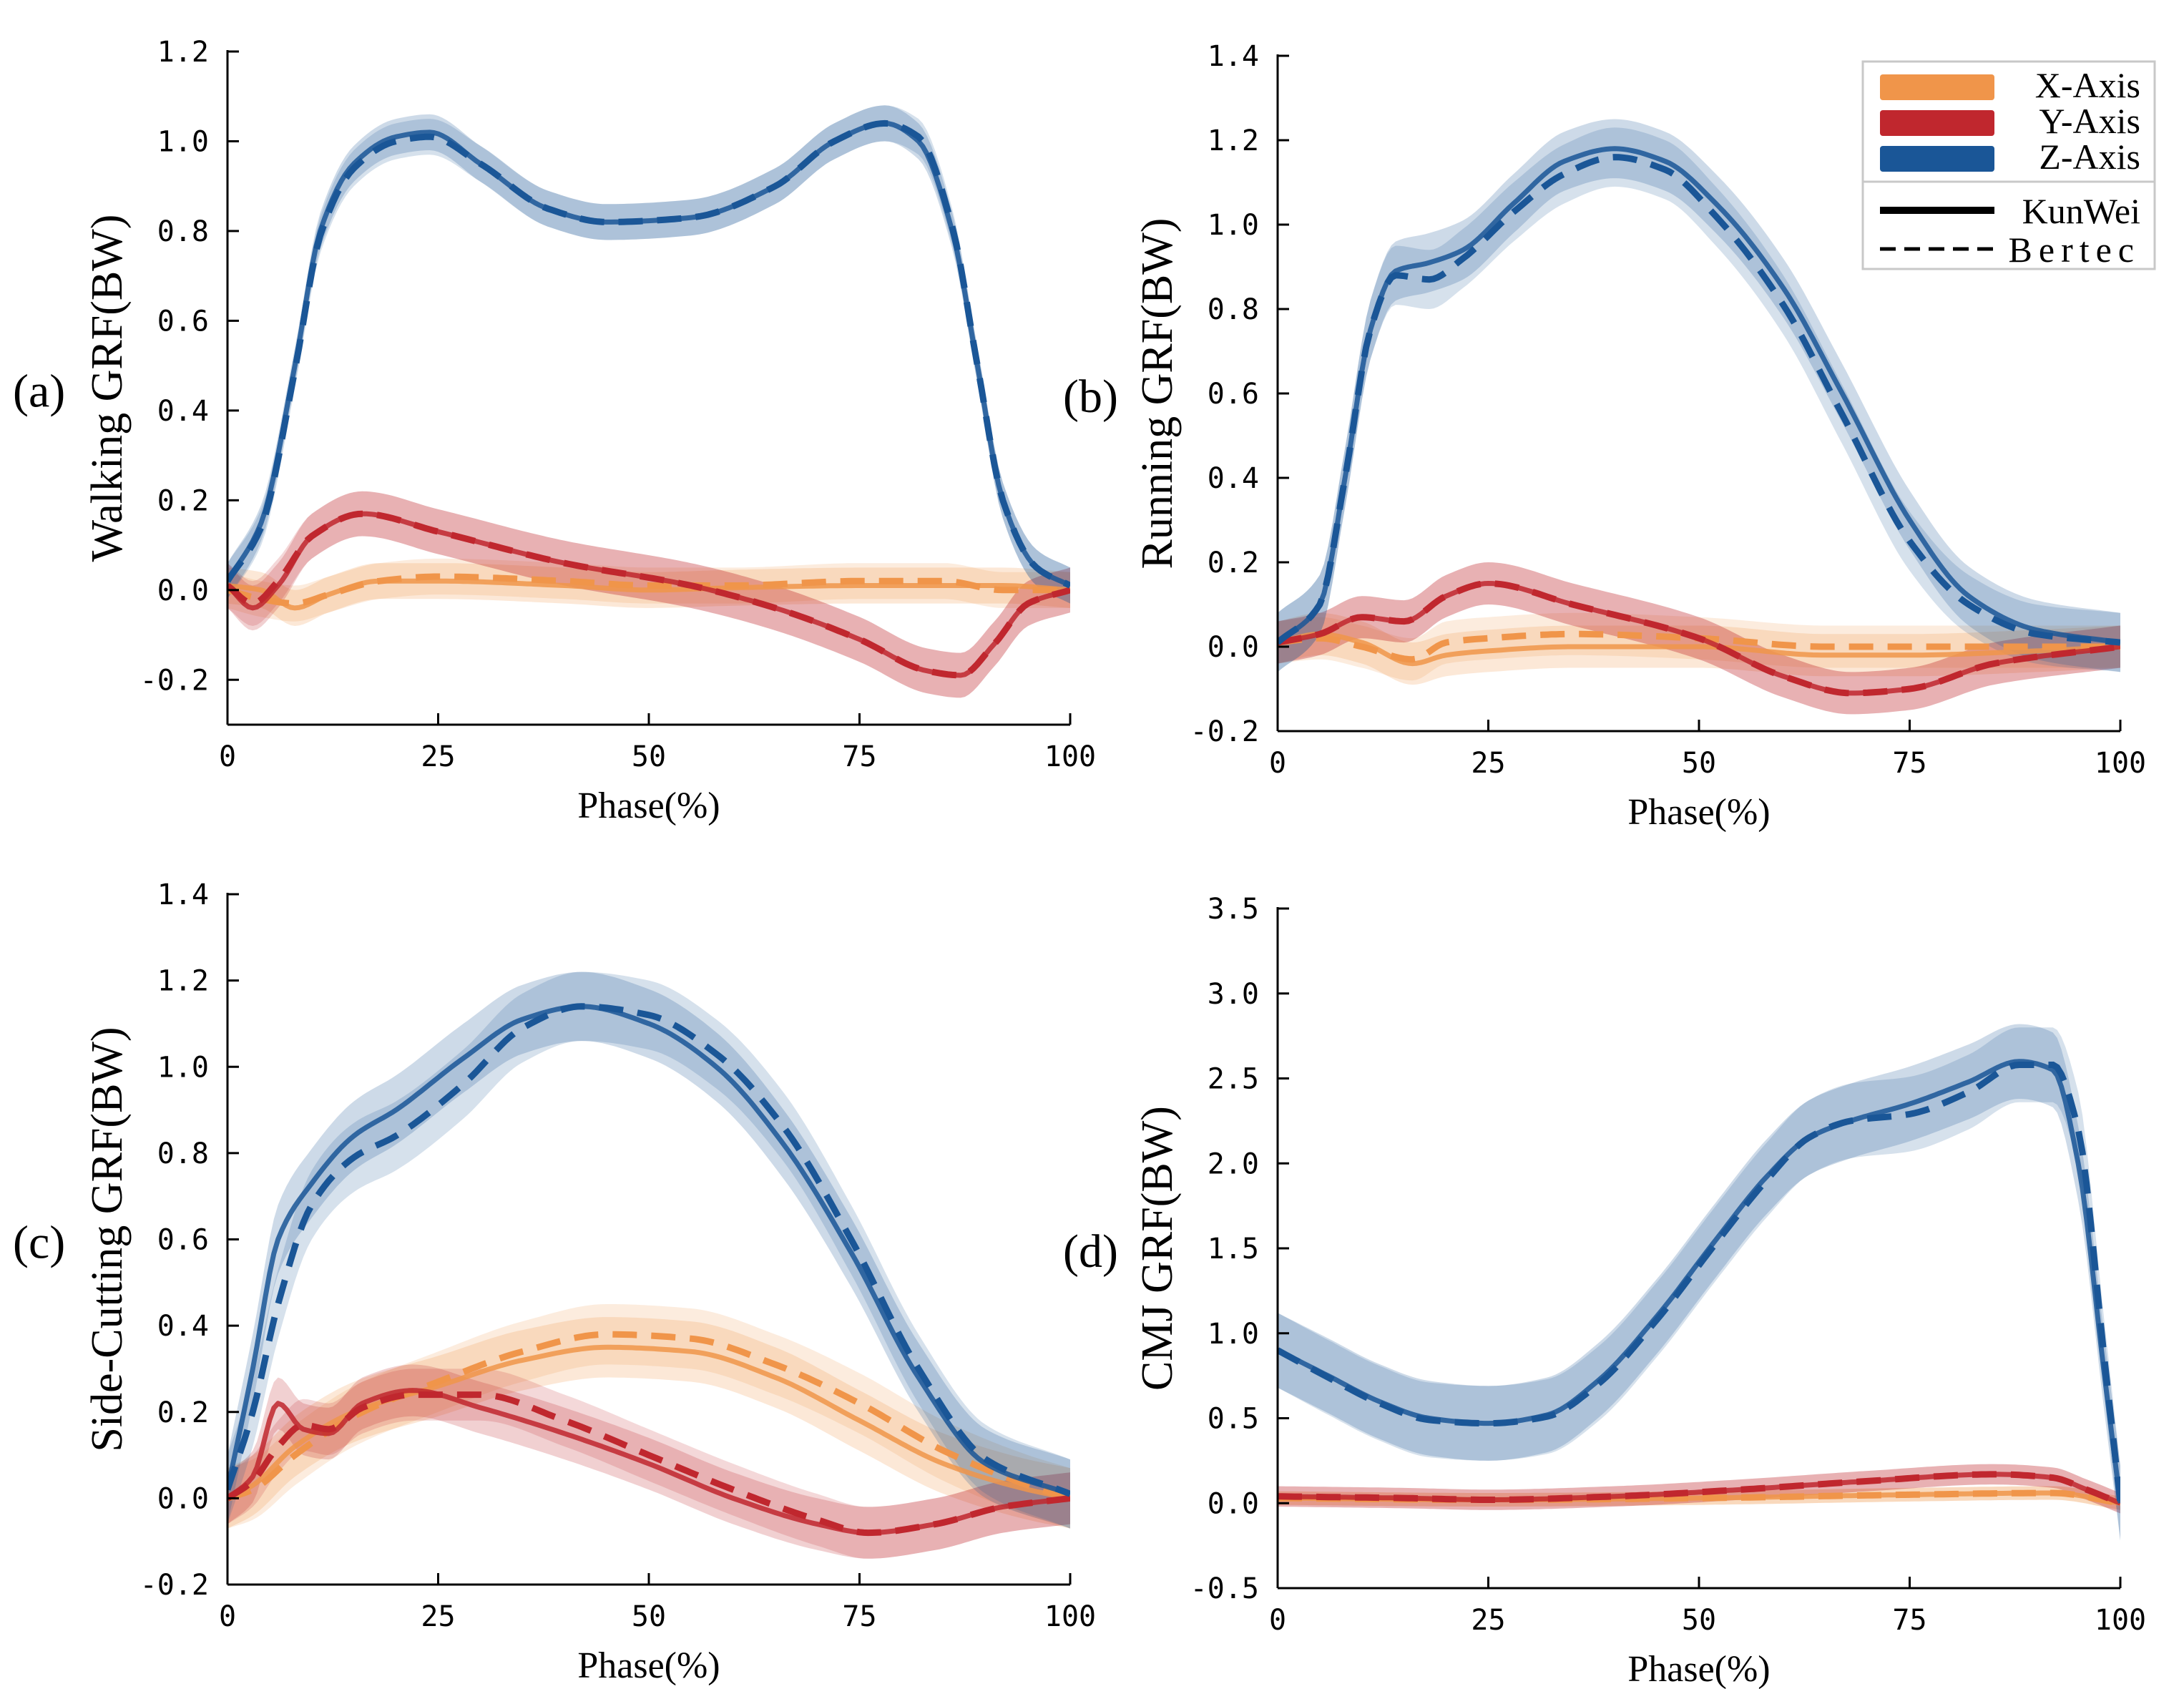 This screenshot has height=1689, width=2184. I want to click on x-tick-label-c: 100, so click(1070, 1617).